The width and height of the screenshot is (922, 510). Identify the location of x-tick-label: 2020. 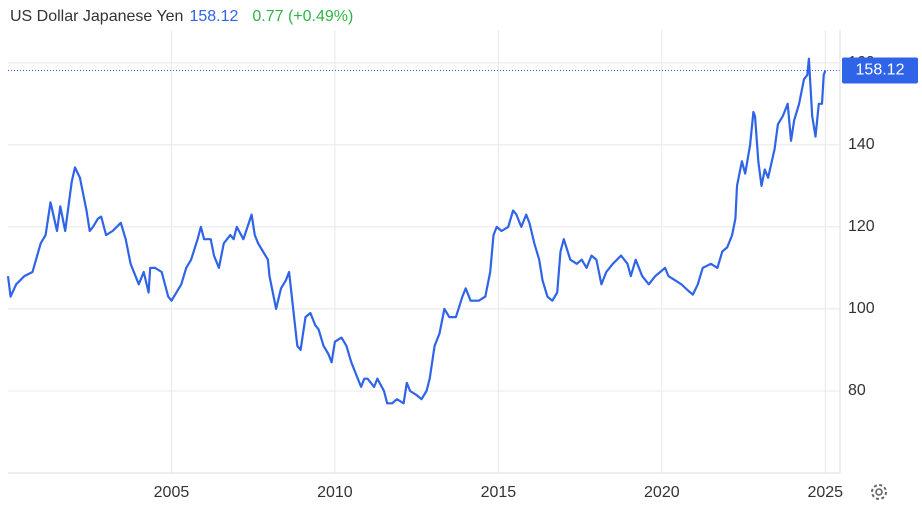
(662, 492).